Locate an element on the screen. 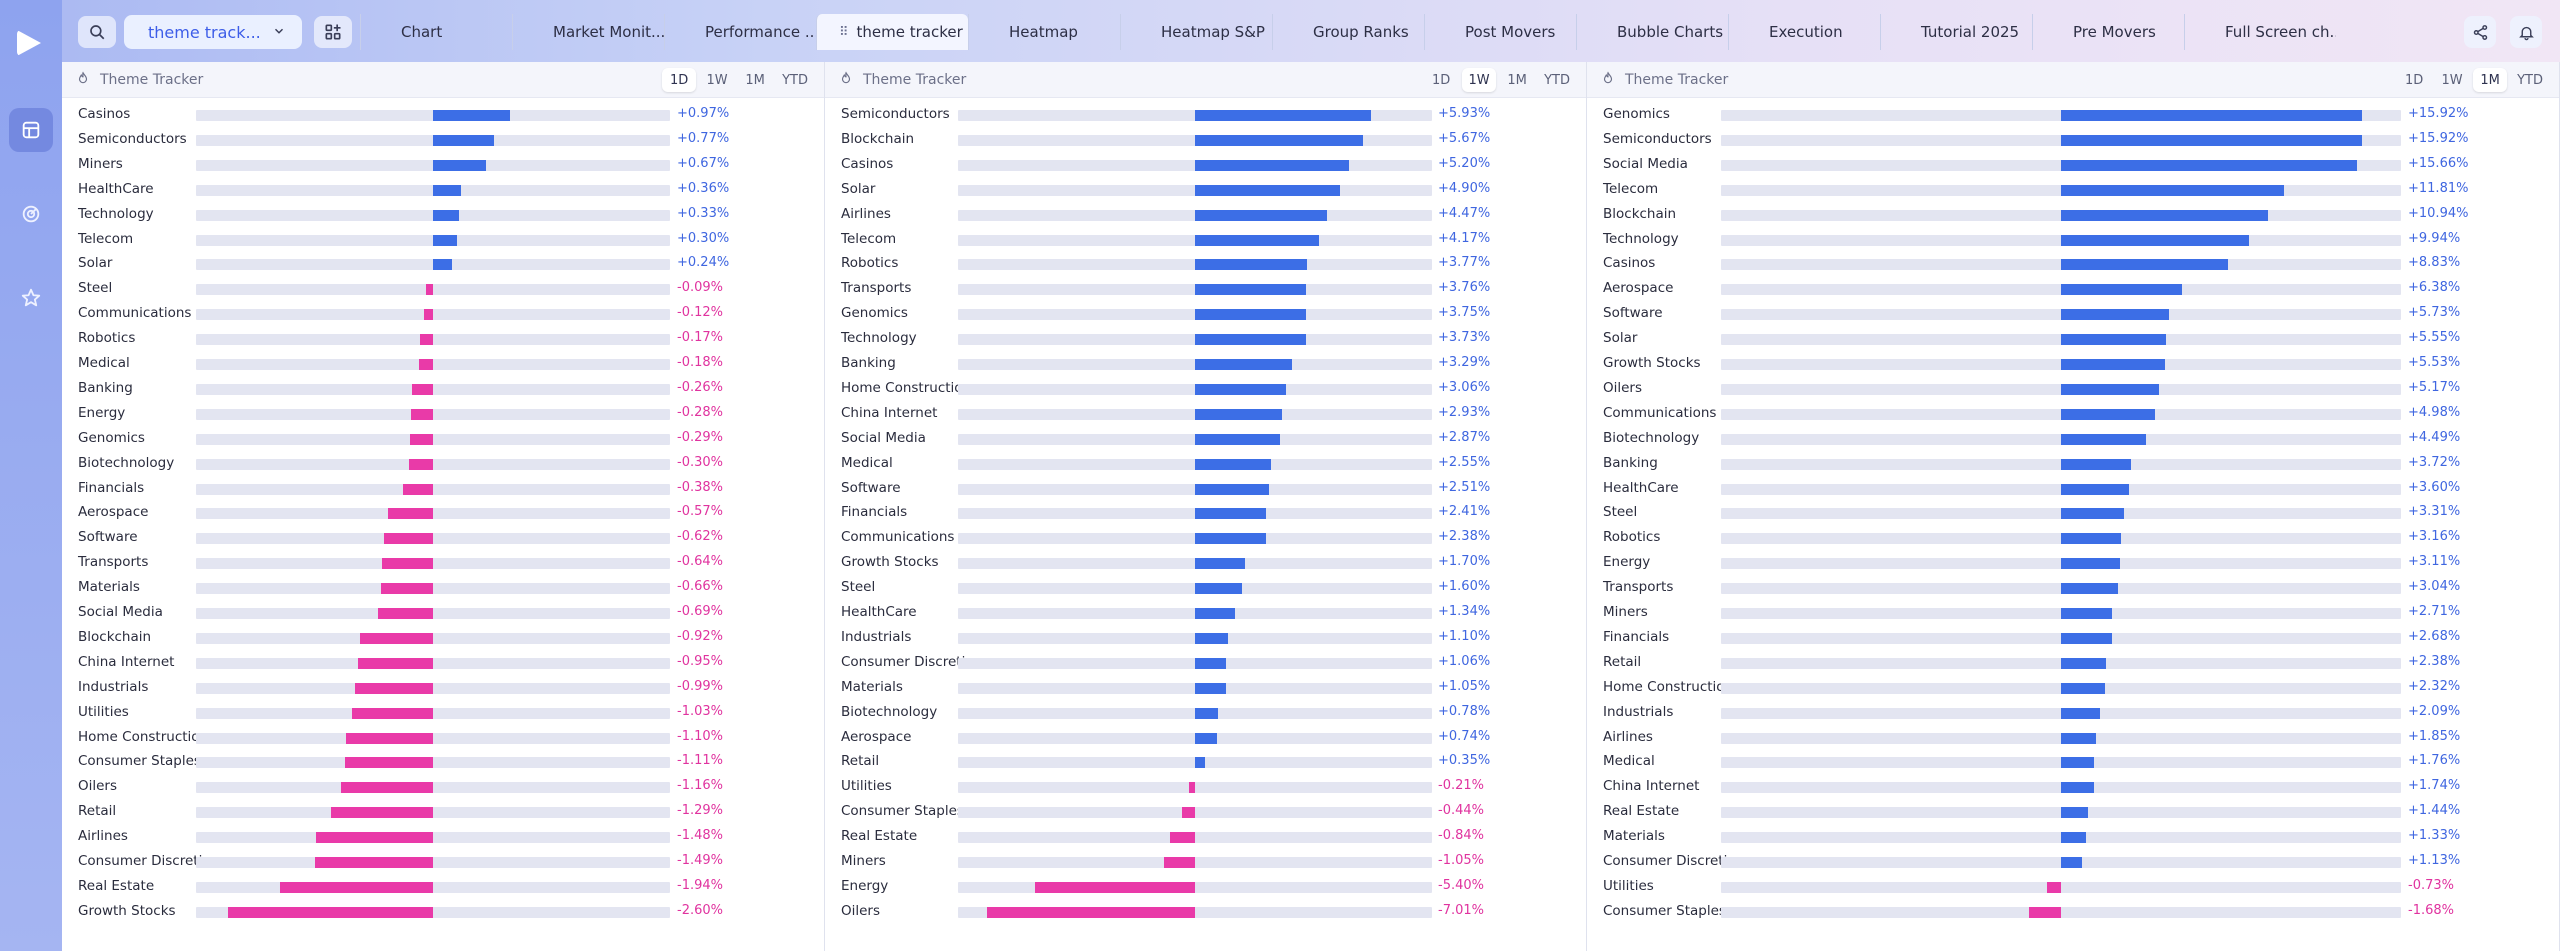  theme-row: Medical +1.76% is located at coordinates (2073, 761).